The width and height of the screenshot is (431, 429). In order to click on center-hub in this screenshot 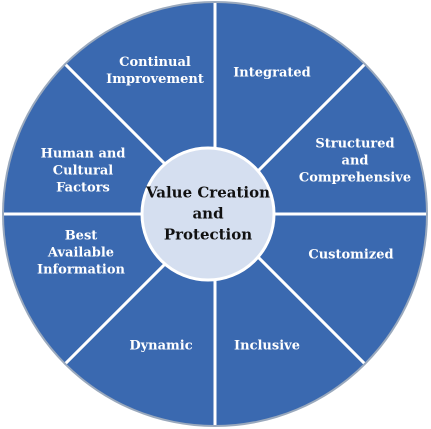, I will do `click(208, 214)`.